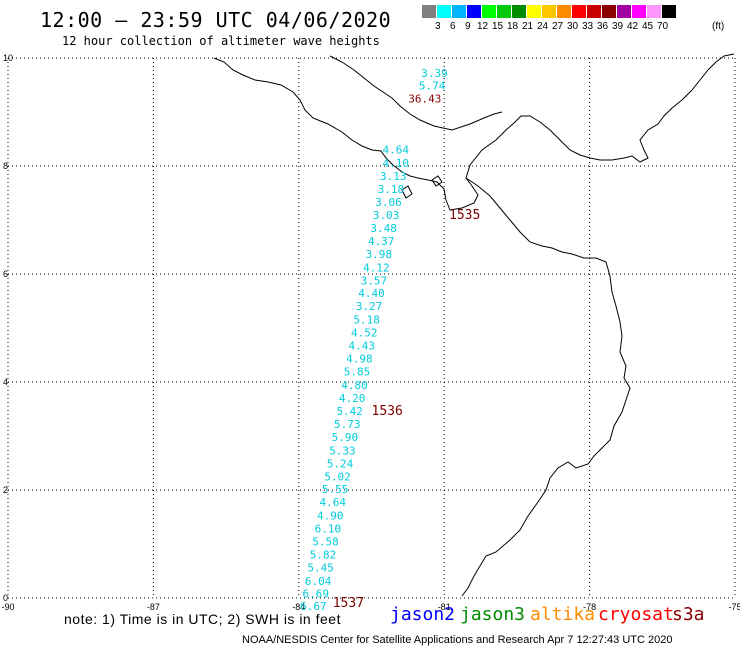  What do you see at coordinates (633, 26) in the screenshot?
I see `legend-label: 42` at bounding box center [633, 26].